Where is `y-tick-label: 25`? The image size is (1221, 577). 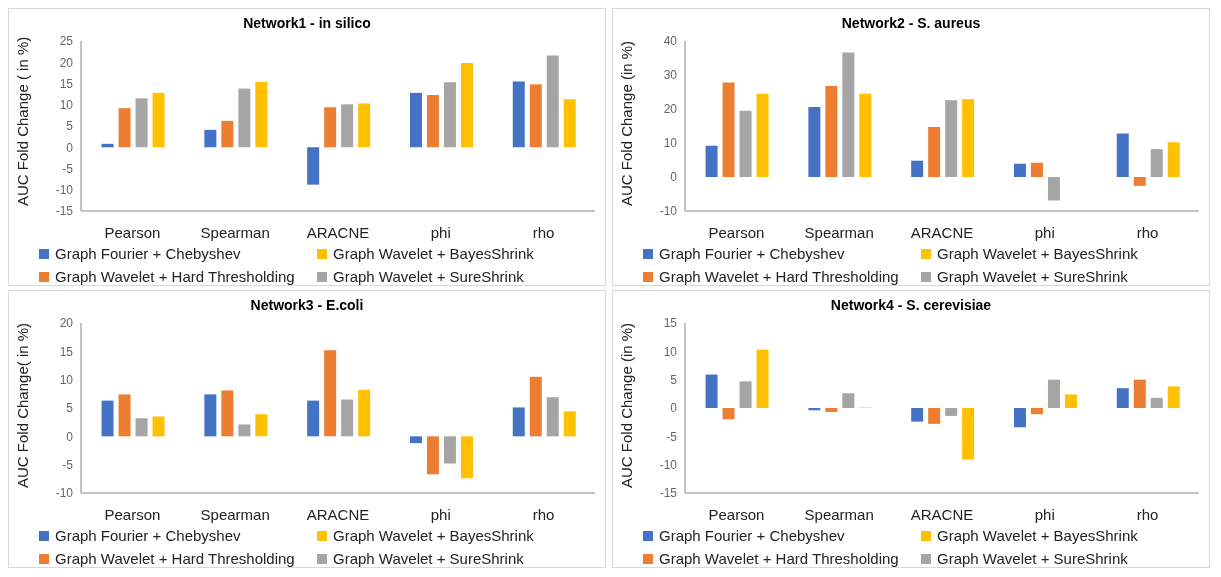 y-tick-label: 25 is located at coordinates (66, 41).